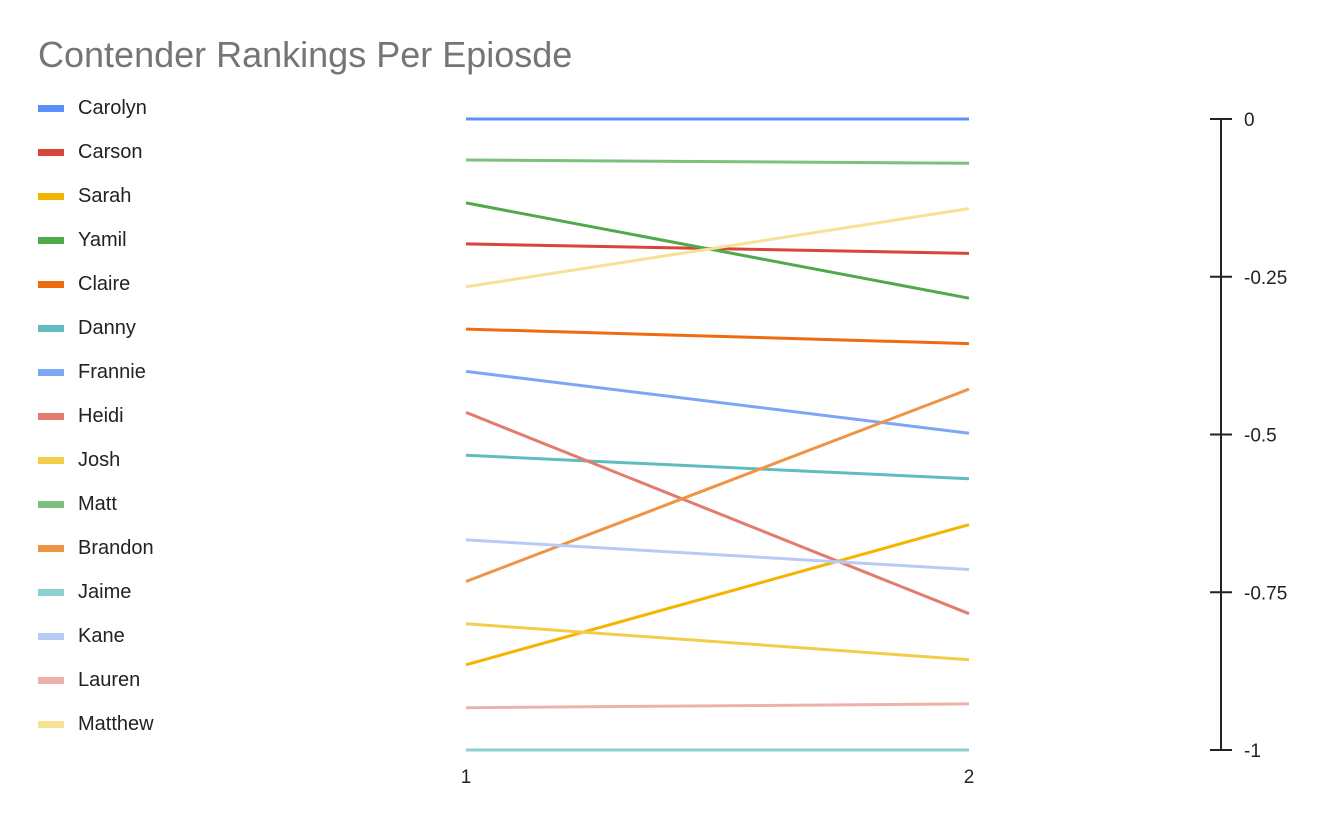  Describe the element at coordinates (116, 547) in the screenshot. I see `legend-label: Brandon` at that location.